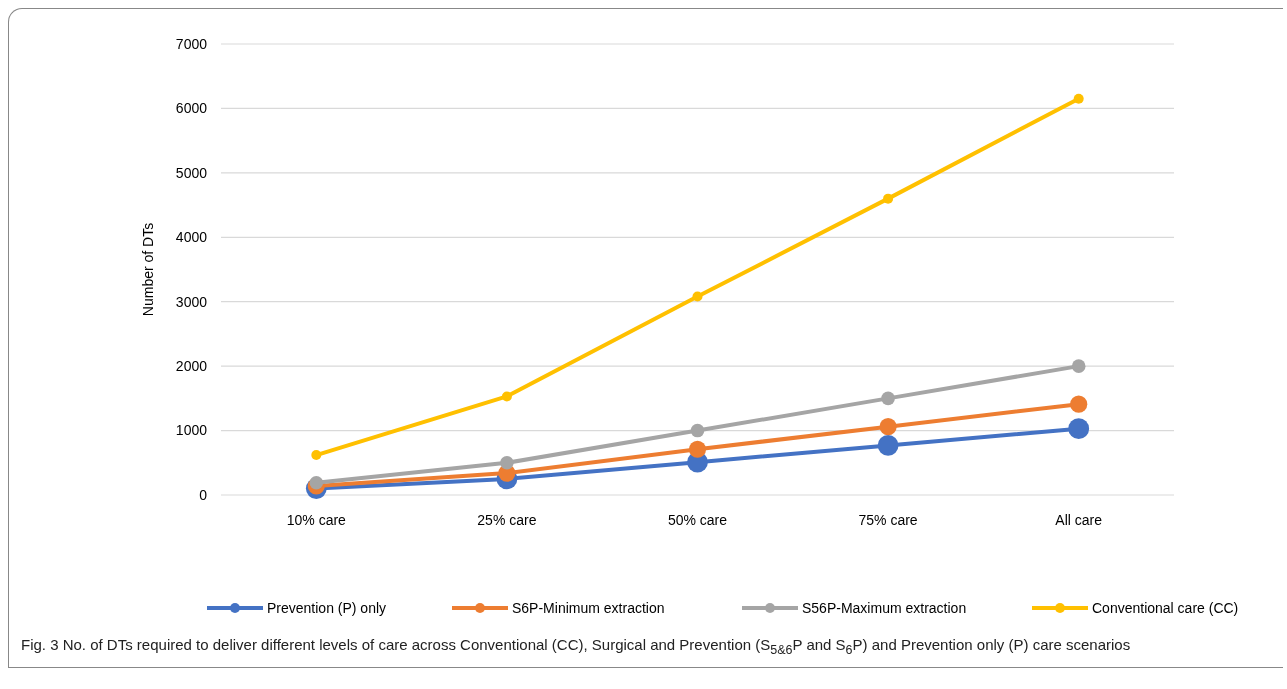 The width and height of the screenshot is (1287, 689). What do you see at coordinates (191, 237) in the screenshot?
I see `y-tick-label: 4000` at bounding box center [191, 237].